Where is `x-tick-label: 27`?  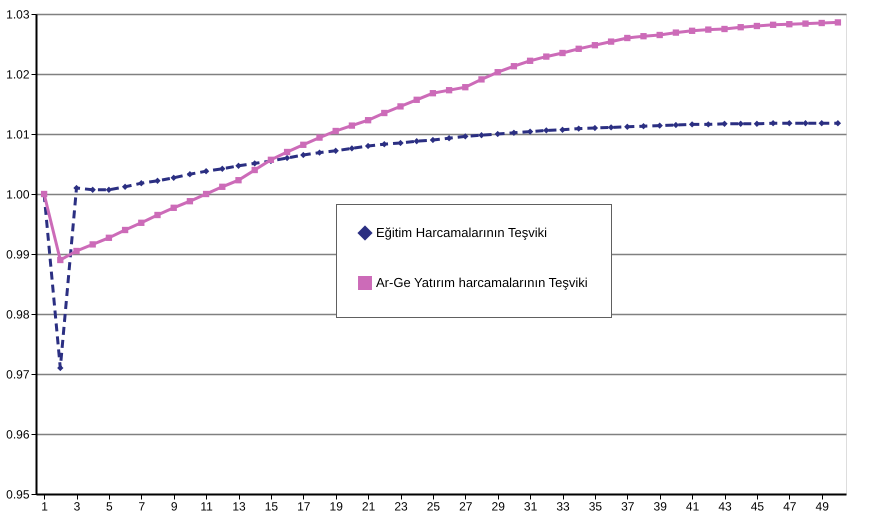 x-tick-label: 27 is located at coordinates (466, 507).